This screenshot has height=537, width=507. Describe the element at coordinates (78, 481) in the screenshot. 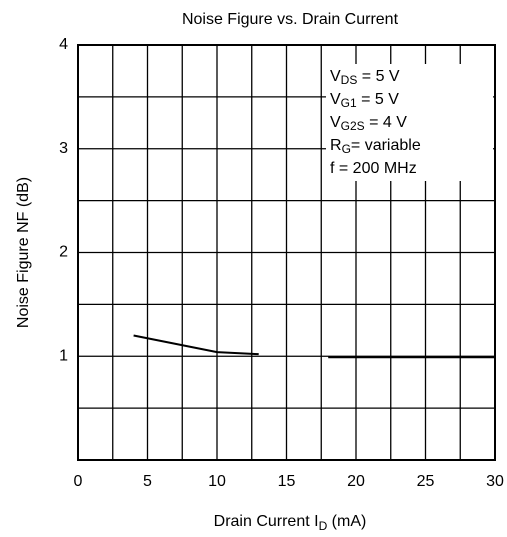

I see `x-tick-label: 0` at that location.